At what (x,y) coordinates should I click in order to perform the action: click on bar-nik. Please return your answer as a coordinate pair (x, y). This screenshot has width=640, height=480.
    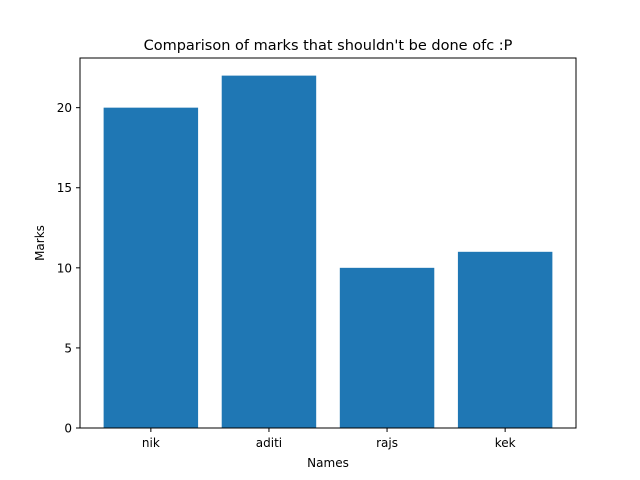
    Looking at the image, I should click on (151, 267).